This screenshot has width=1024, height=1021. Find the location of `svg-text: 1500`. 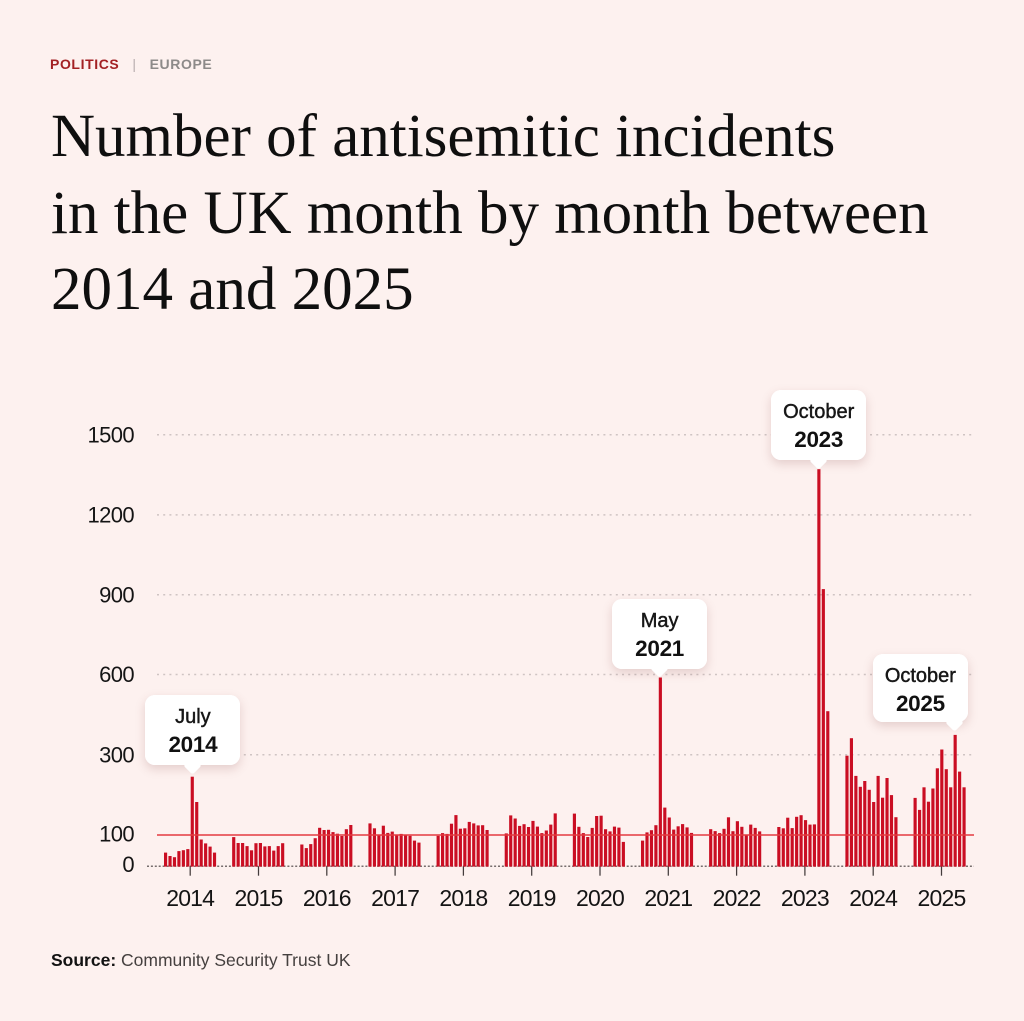

svg-text: 1500 is located at coordinates (110, 435).